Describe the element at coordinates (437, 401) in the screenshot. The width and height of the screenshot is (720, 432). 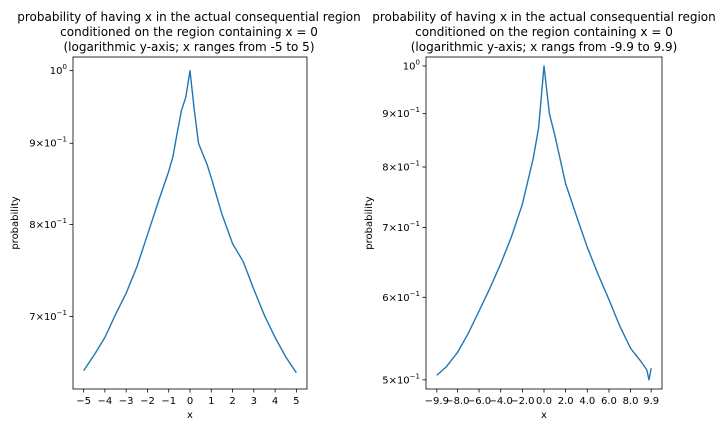
I see `x-tick-label: −9.9` at that location.